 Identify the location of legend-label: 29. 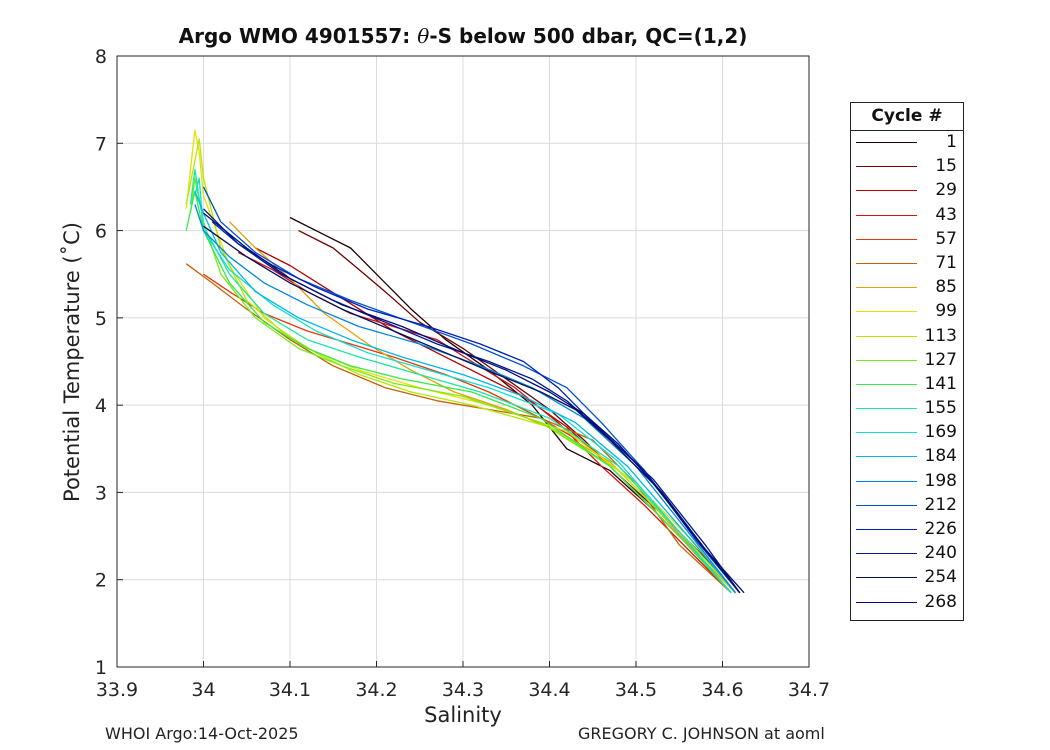
(946, 190).